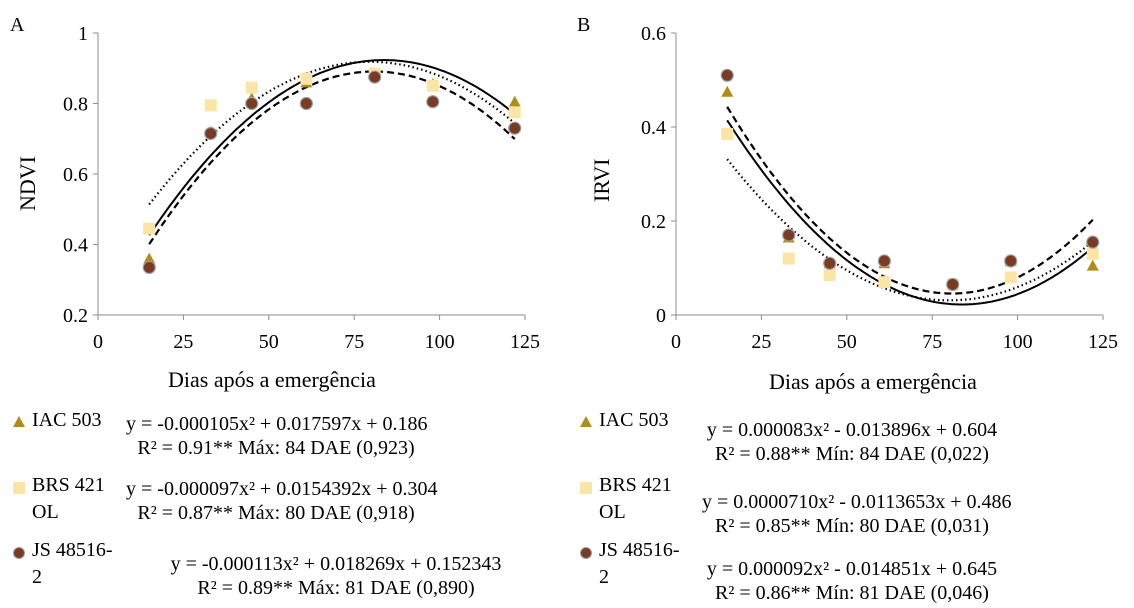  What do you see at coordinates (19, 488) in the screenshot?
I see `square-marker-icon` at bounding box center [19, 488].